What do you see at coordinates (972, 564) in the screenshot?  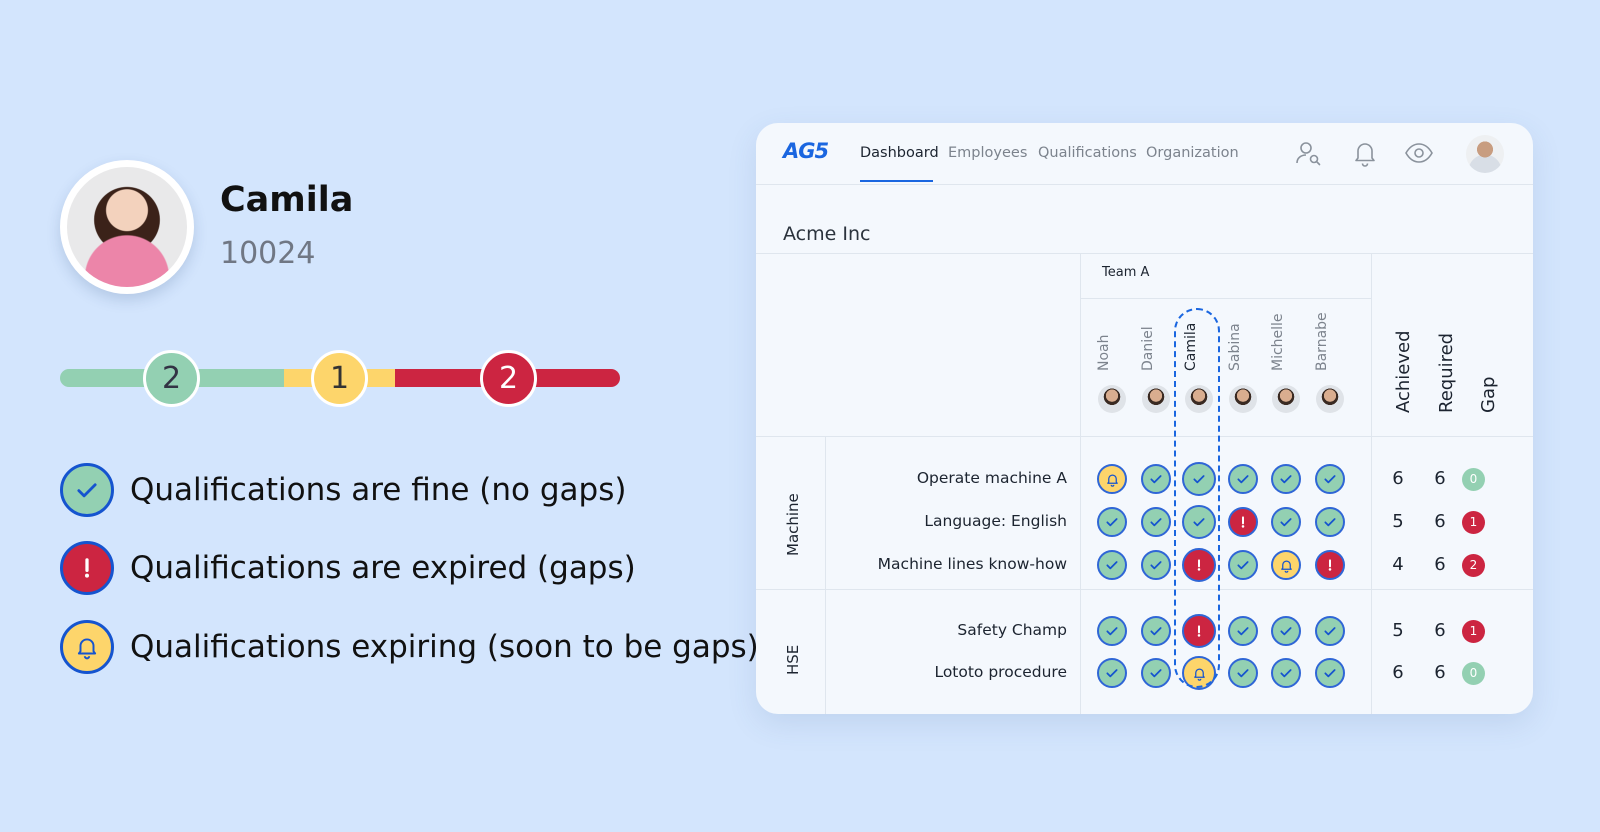 I see `qualification-label: Machine lines know-how` at bounding box center [972, 564].